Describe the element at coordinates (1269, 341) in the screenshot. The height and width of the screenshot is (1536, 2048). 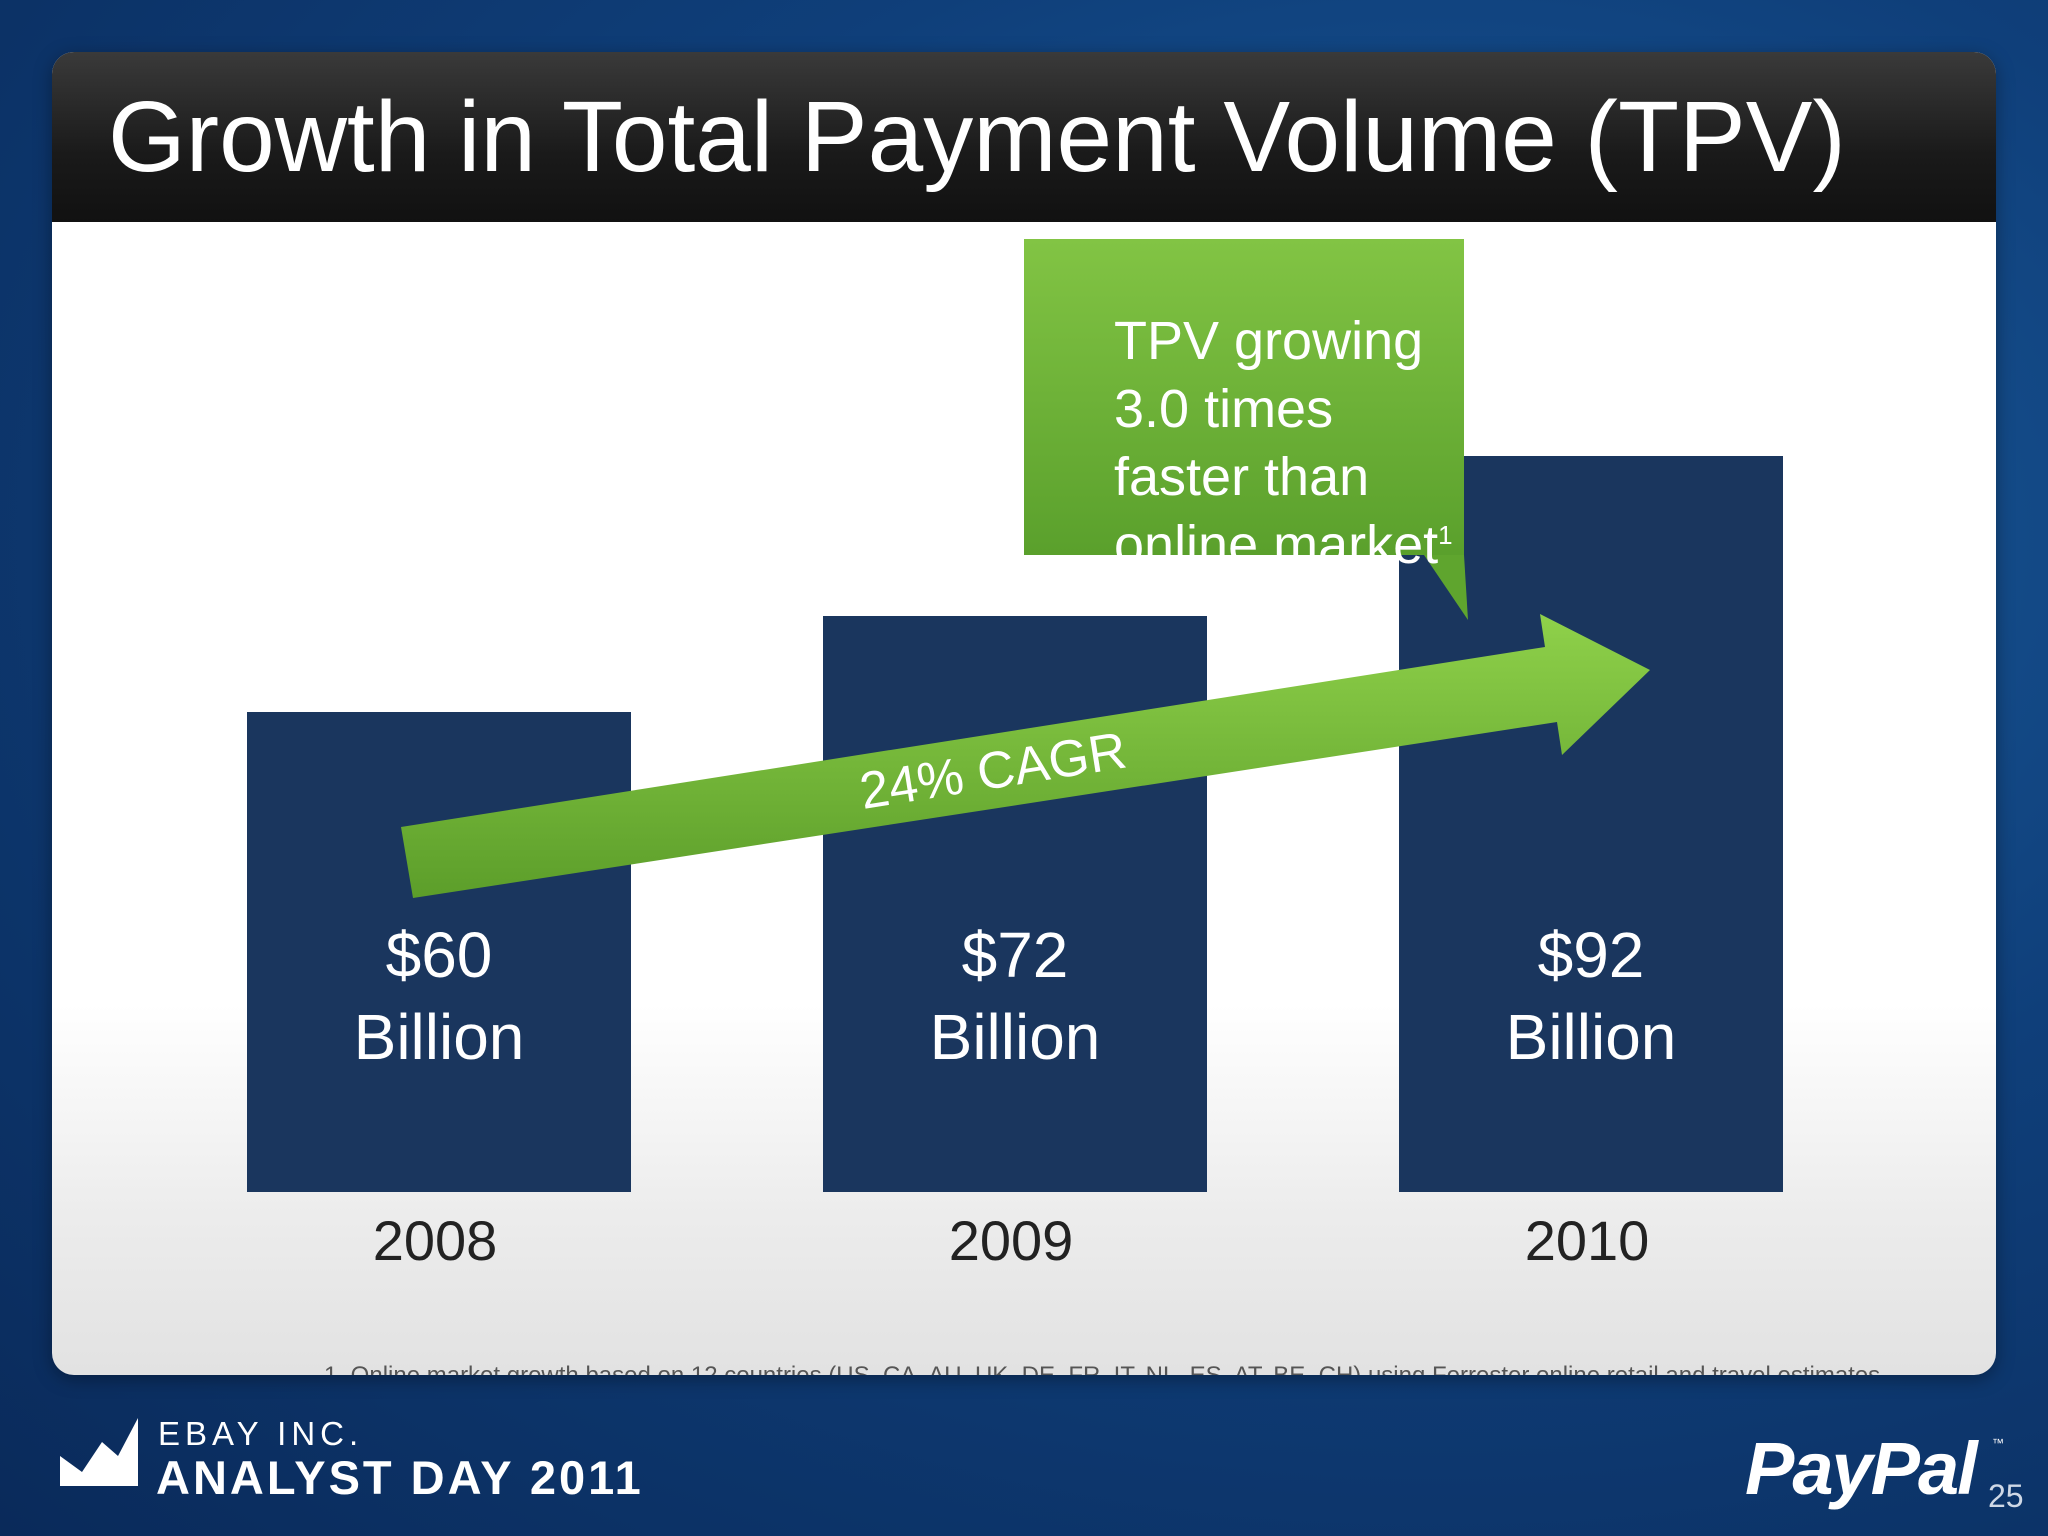
I see `callout-line: TPV growing` at that location.